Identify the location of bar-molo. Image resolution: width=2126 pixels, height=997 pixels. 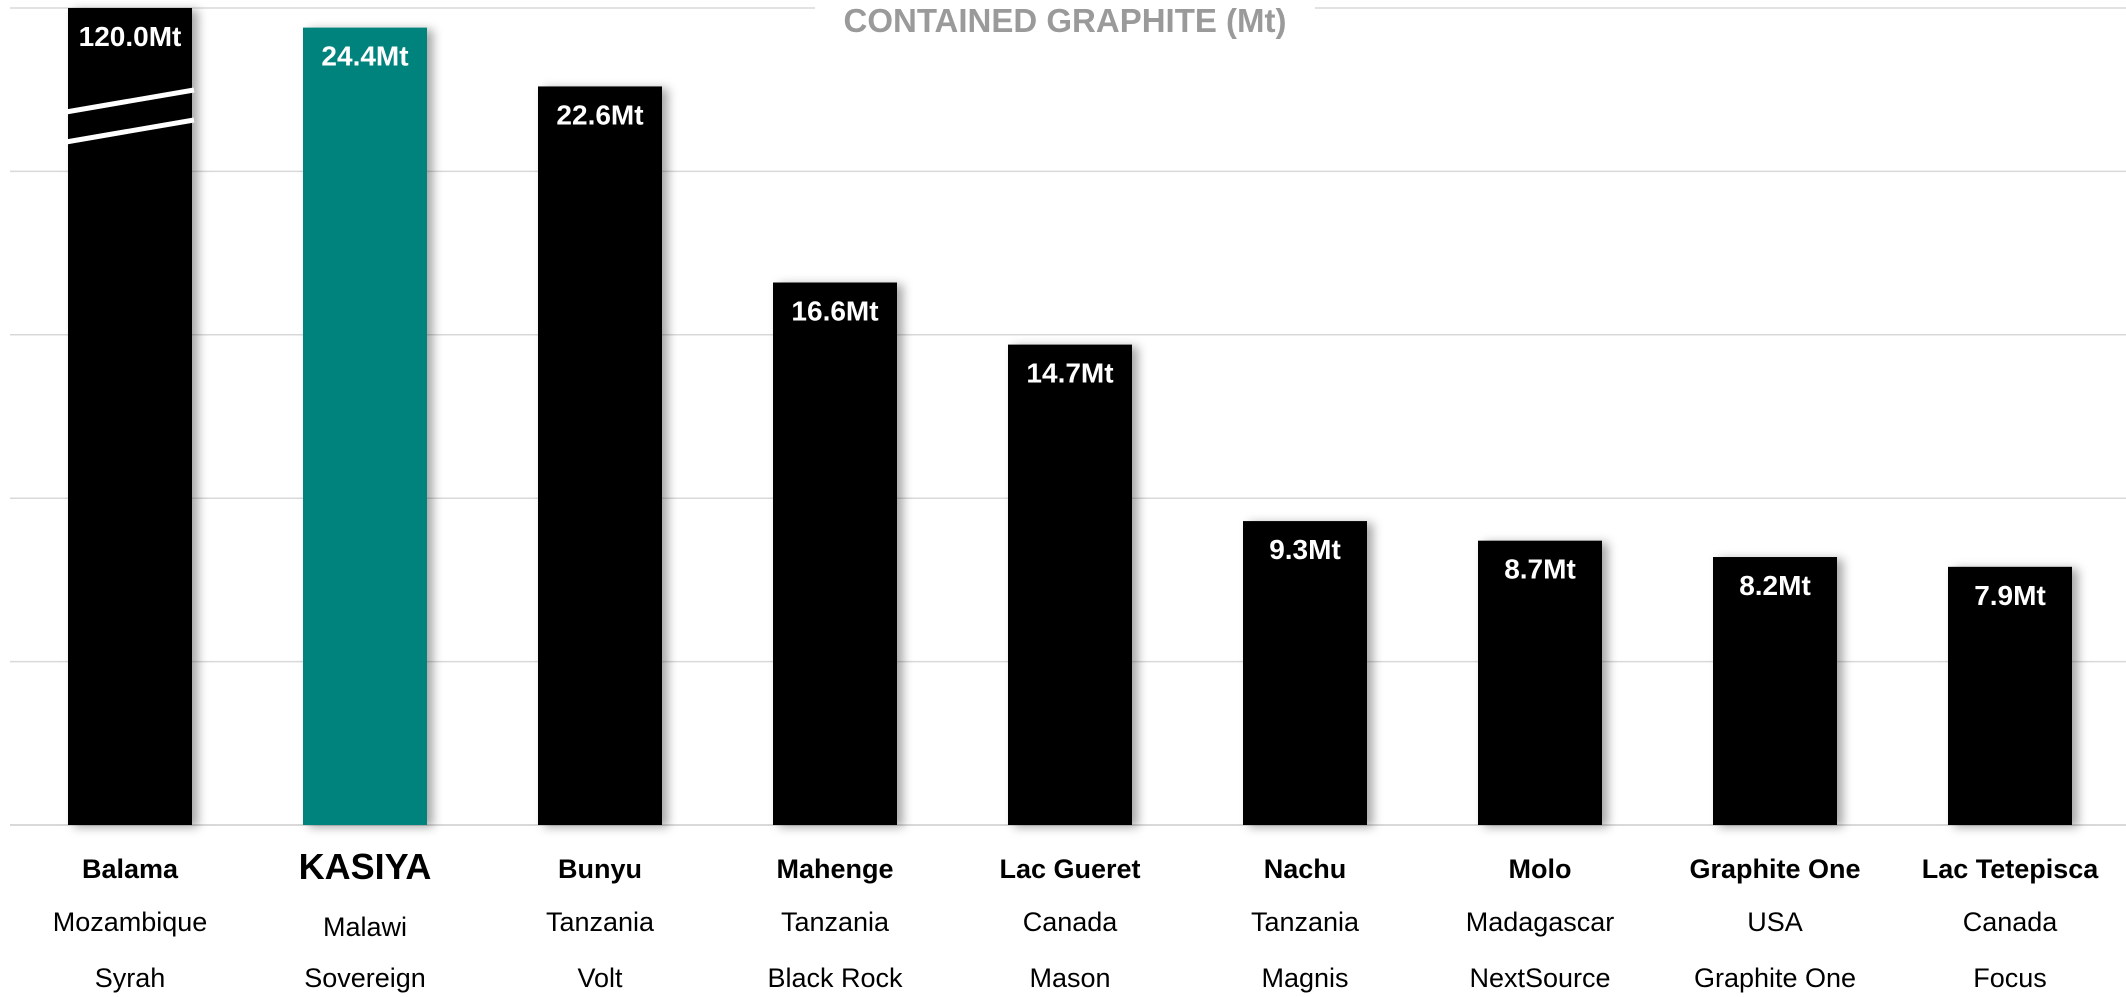
(1540, 682).